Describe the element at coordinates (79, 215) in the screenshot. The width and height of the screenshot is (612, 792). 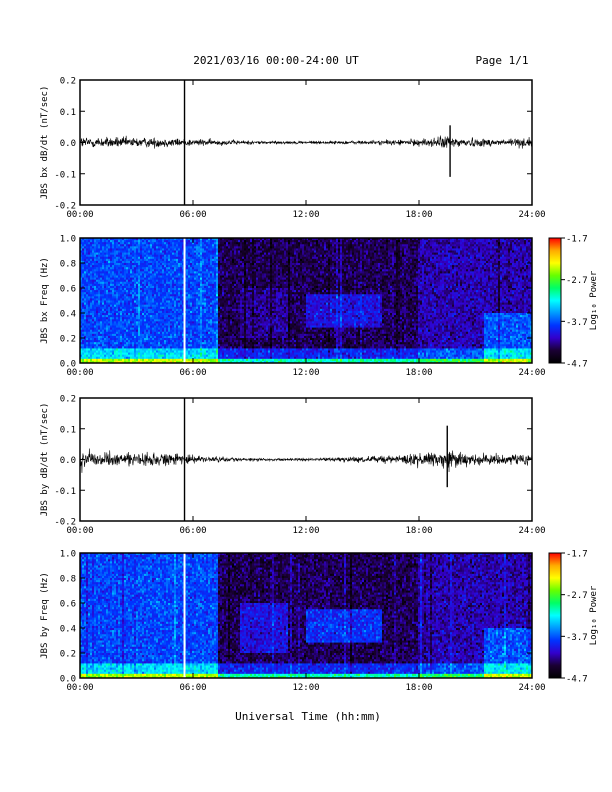
I see `x-tick-label: 00:00` at that location.